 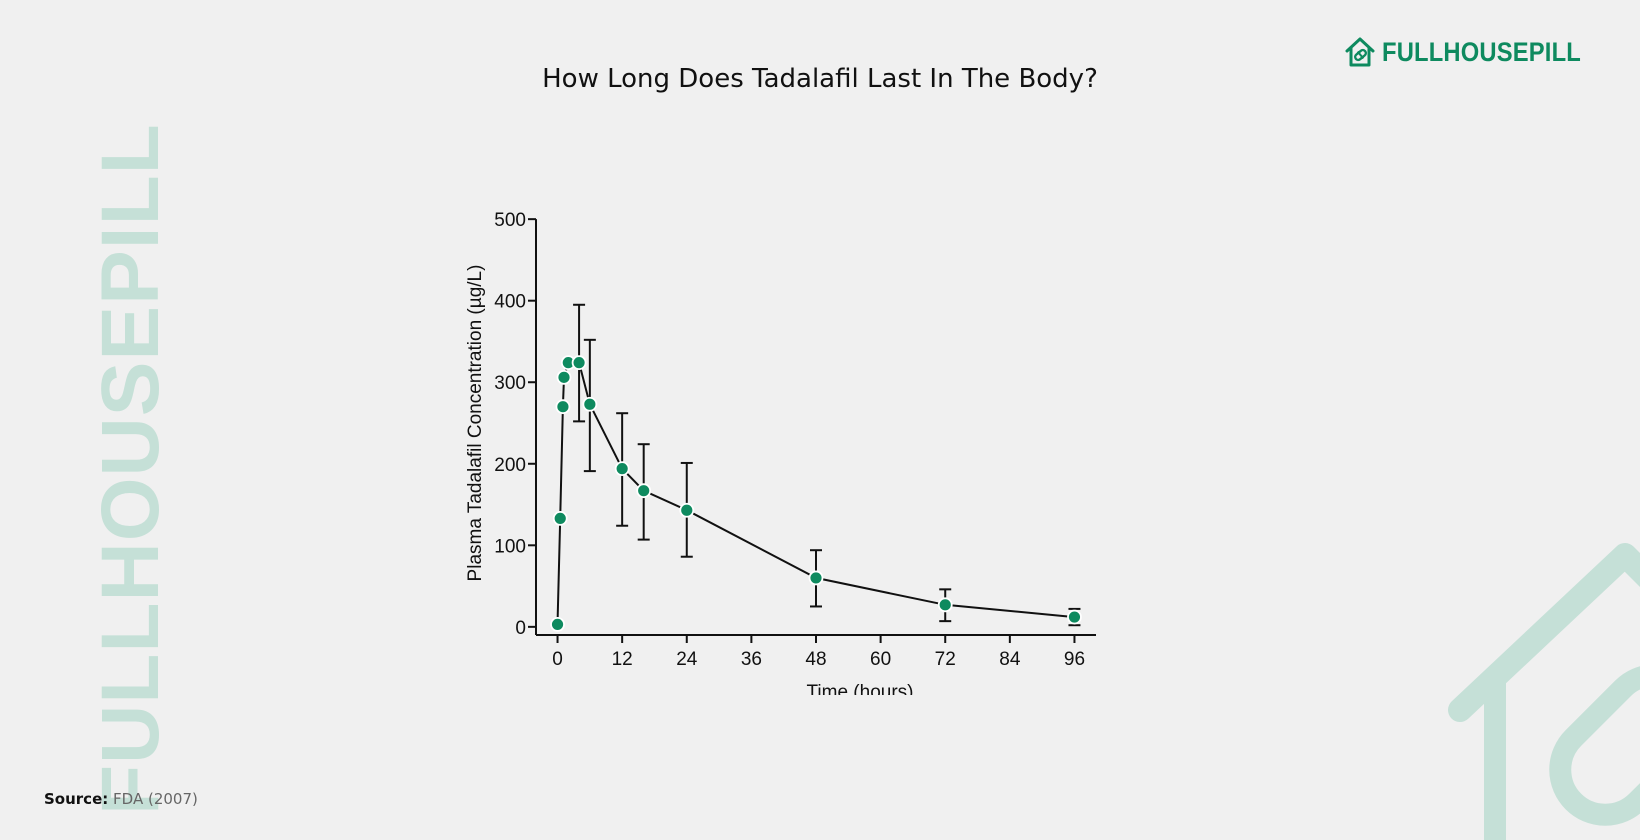 I want to click on brand-logo: FULLHOUSEPILL, so click(x=1466, y=52).